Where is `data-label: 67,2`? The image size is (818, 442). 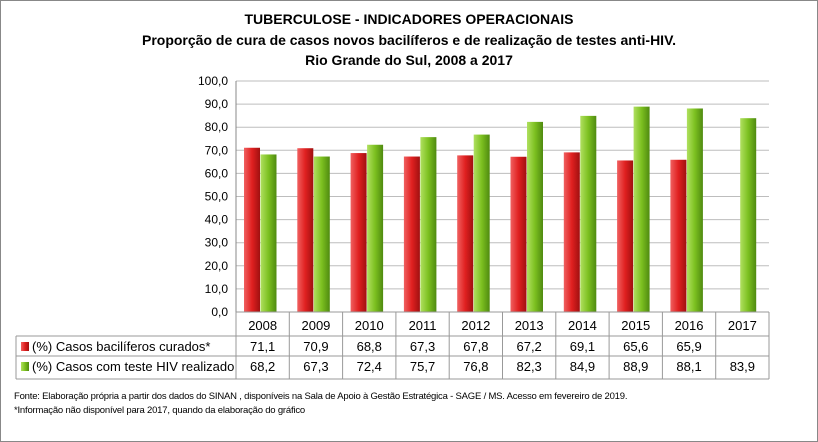
data-label: 67,2 is located at coordinates (528, 346).